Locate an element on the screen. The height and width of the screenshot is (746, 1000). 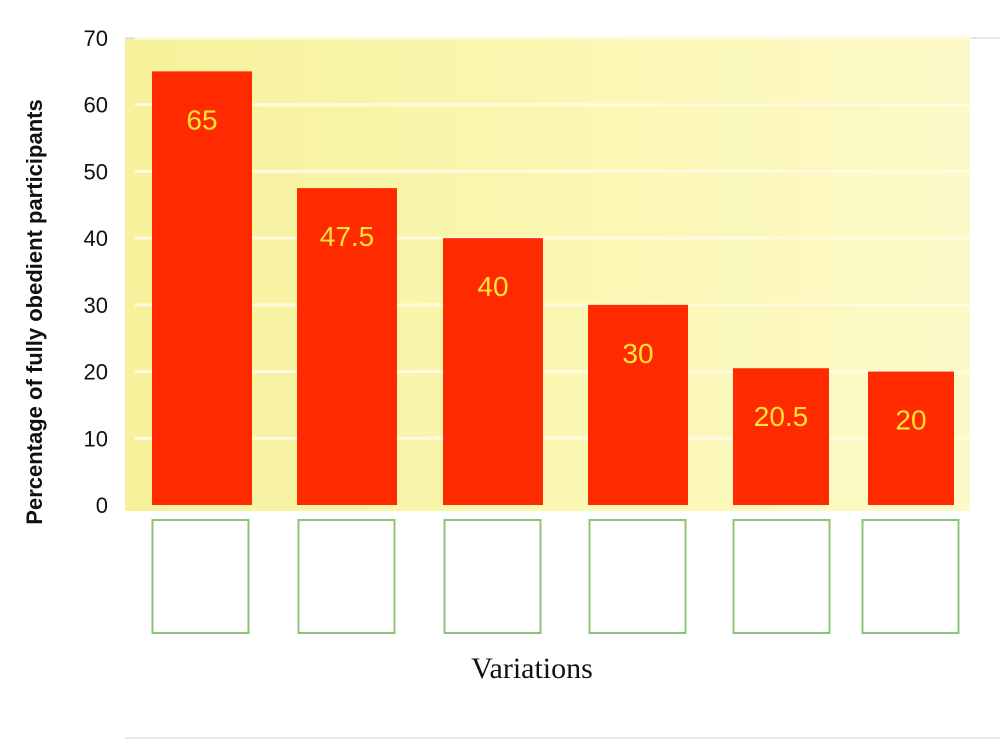
y-tick-label: 60 is located at coordinates (96, 105).